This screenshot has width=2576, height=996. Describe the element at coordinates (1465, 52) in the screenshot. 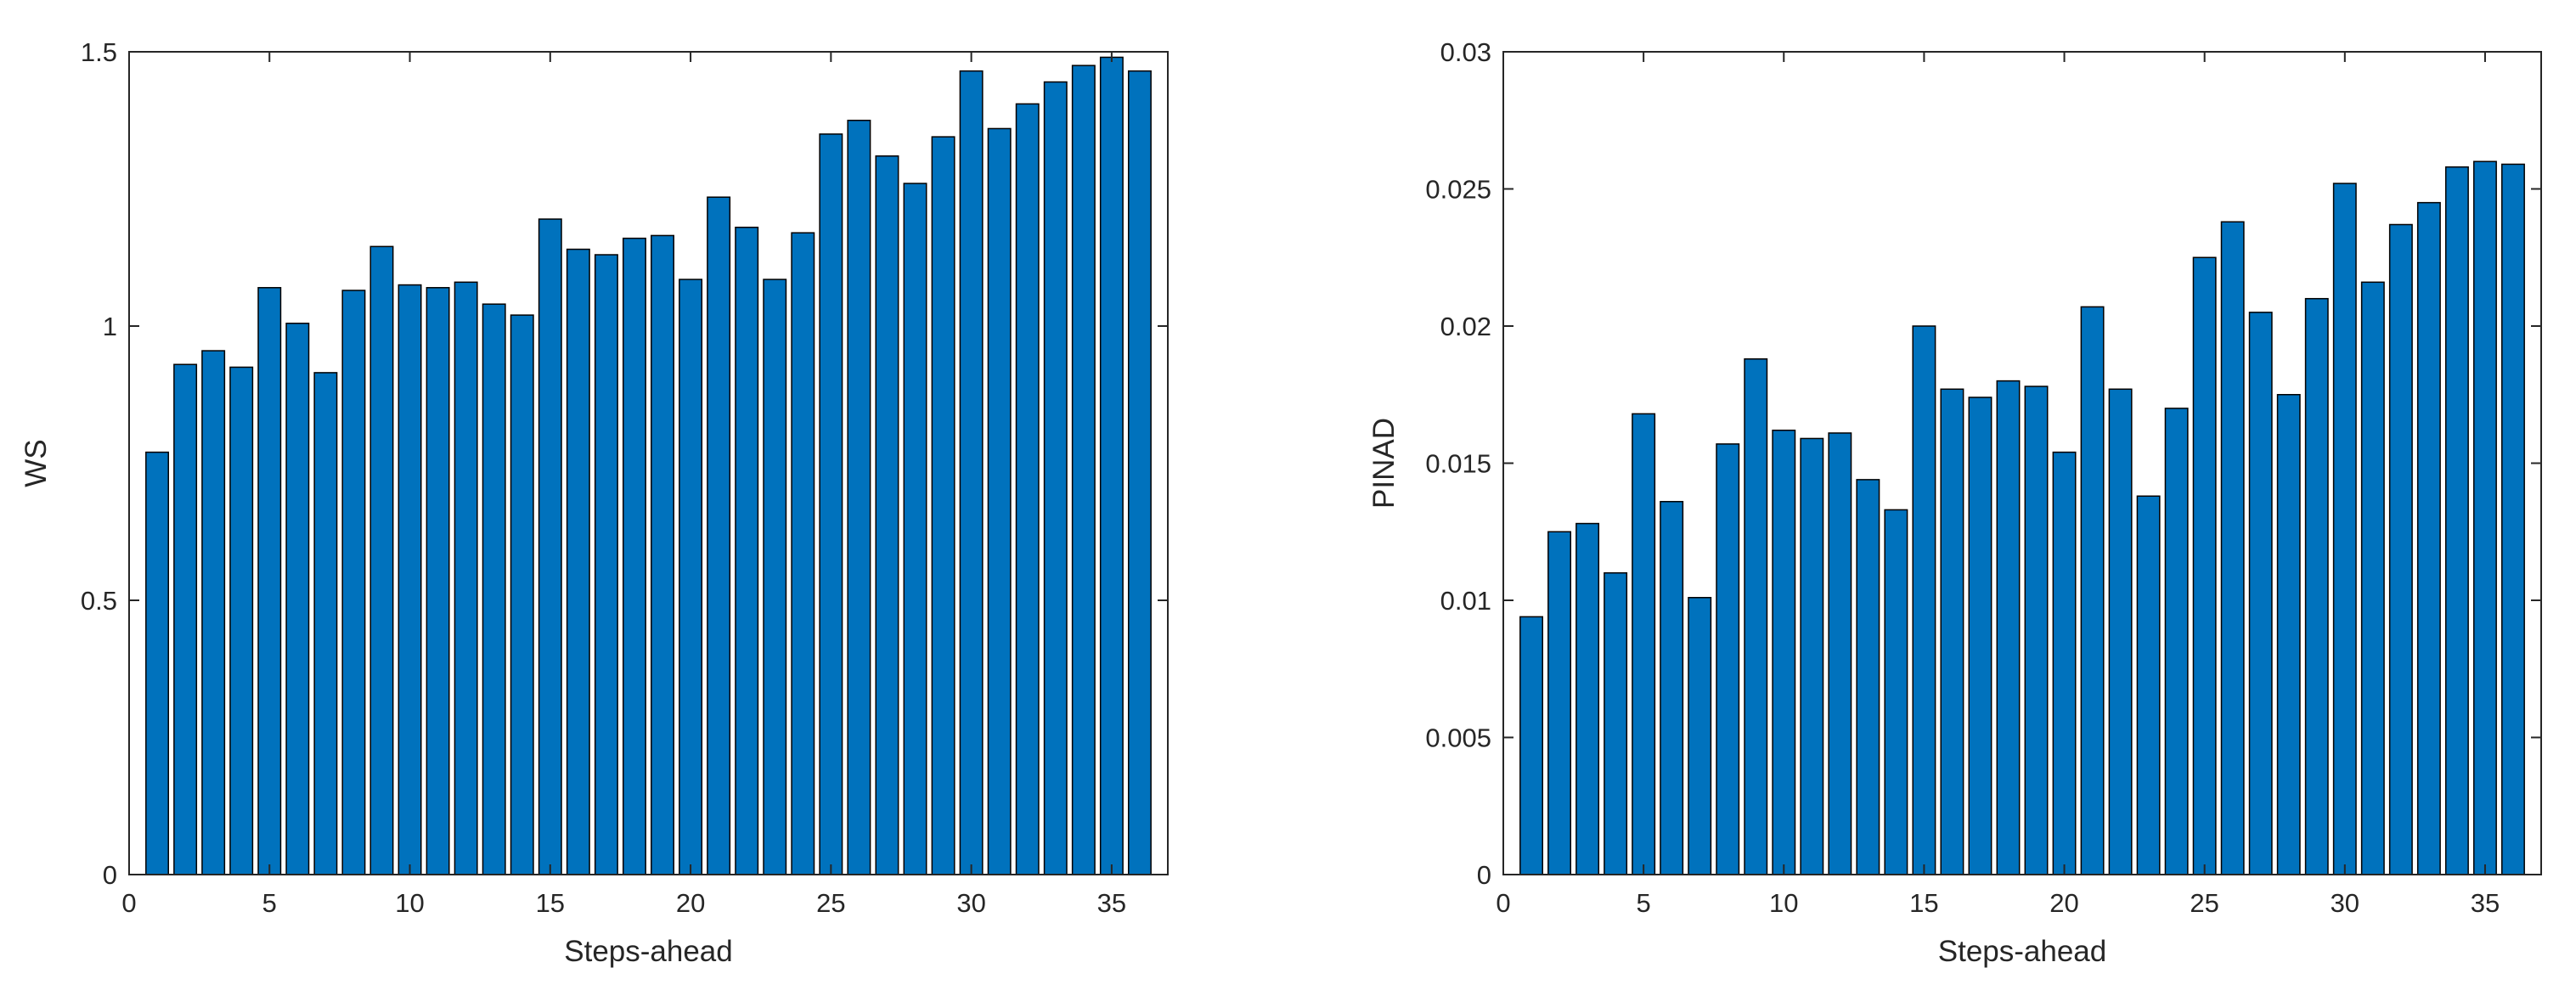

I see `y-tick-label: 0.03` at that location.